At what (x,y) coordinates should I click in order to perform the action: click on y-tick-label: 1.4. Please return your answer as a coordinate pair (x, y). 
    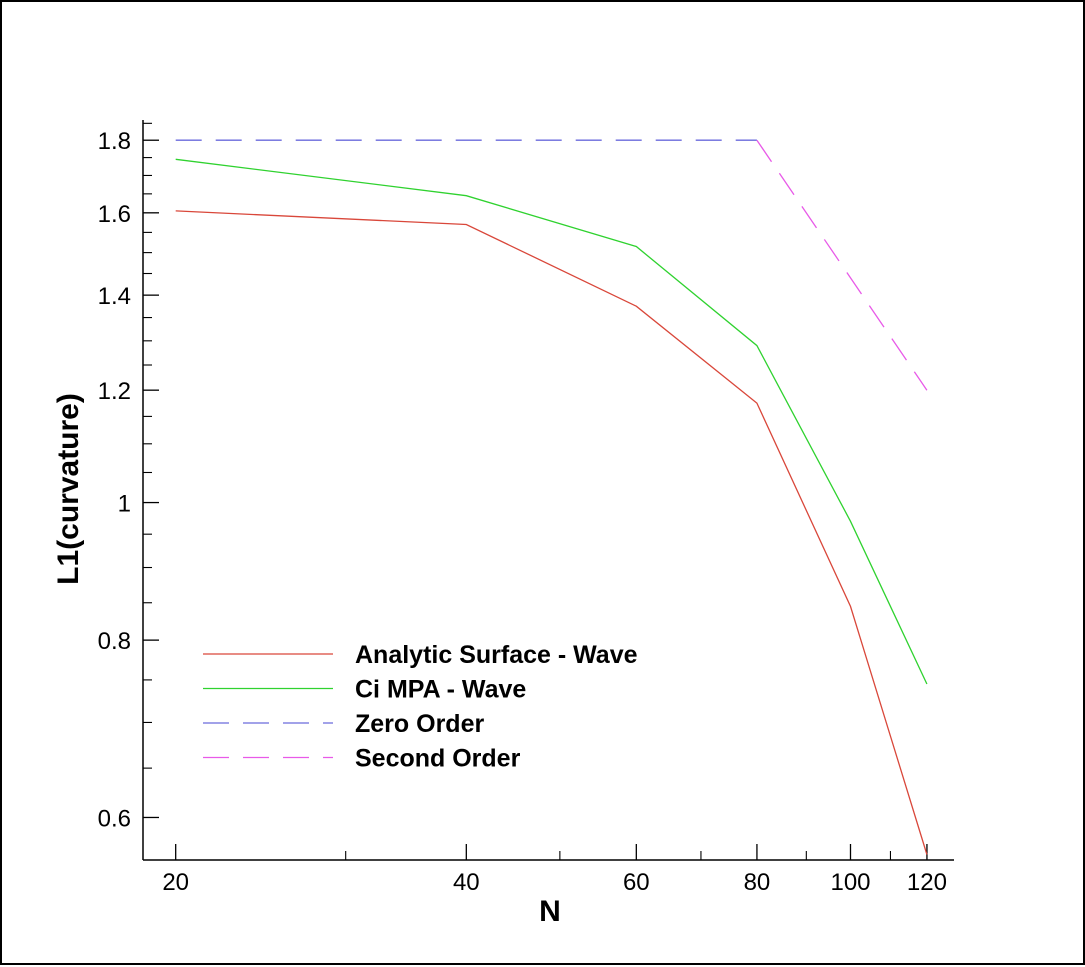
    Looking at the image, I should click on (114, 296).